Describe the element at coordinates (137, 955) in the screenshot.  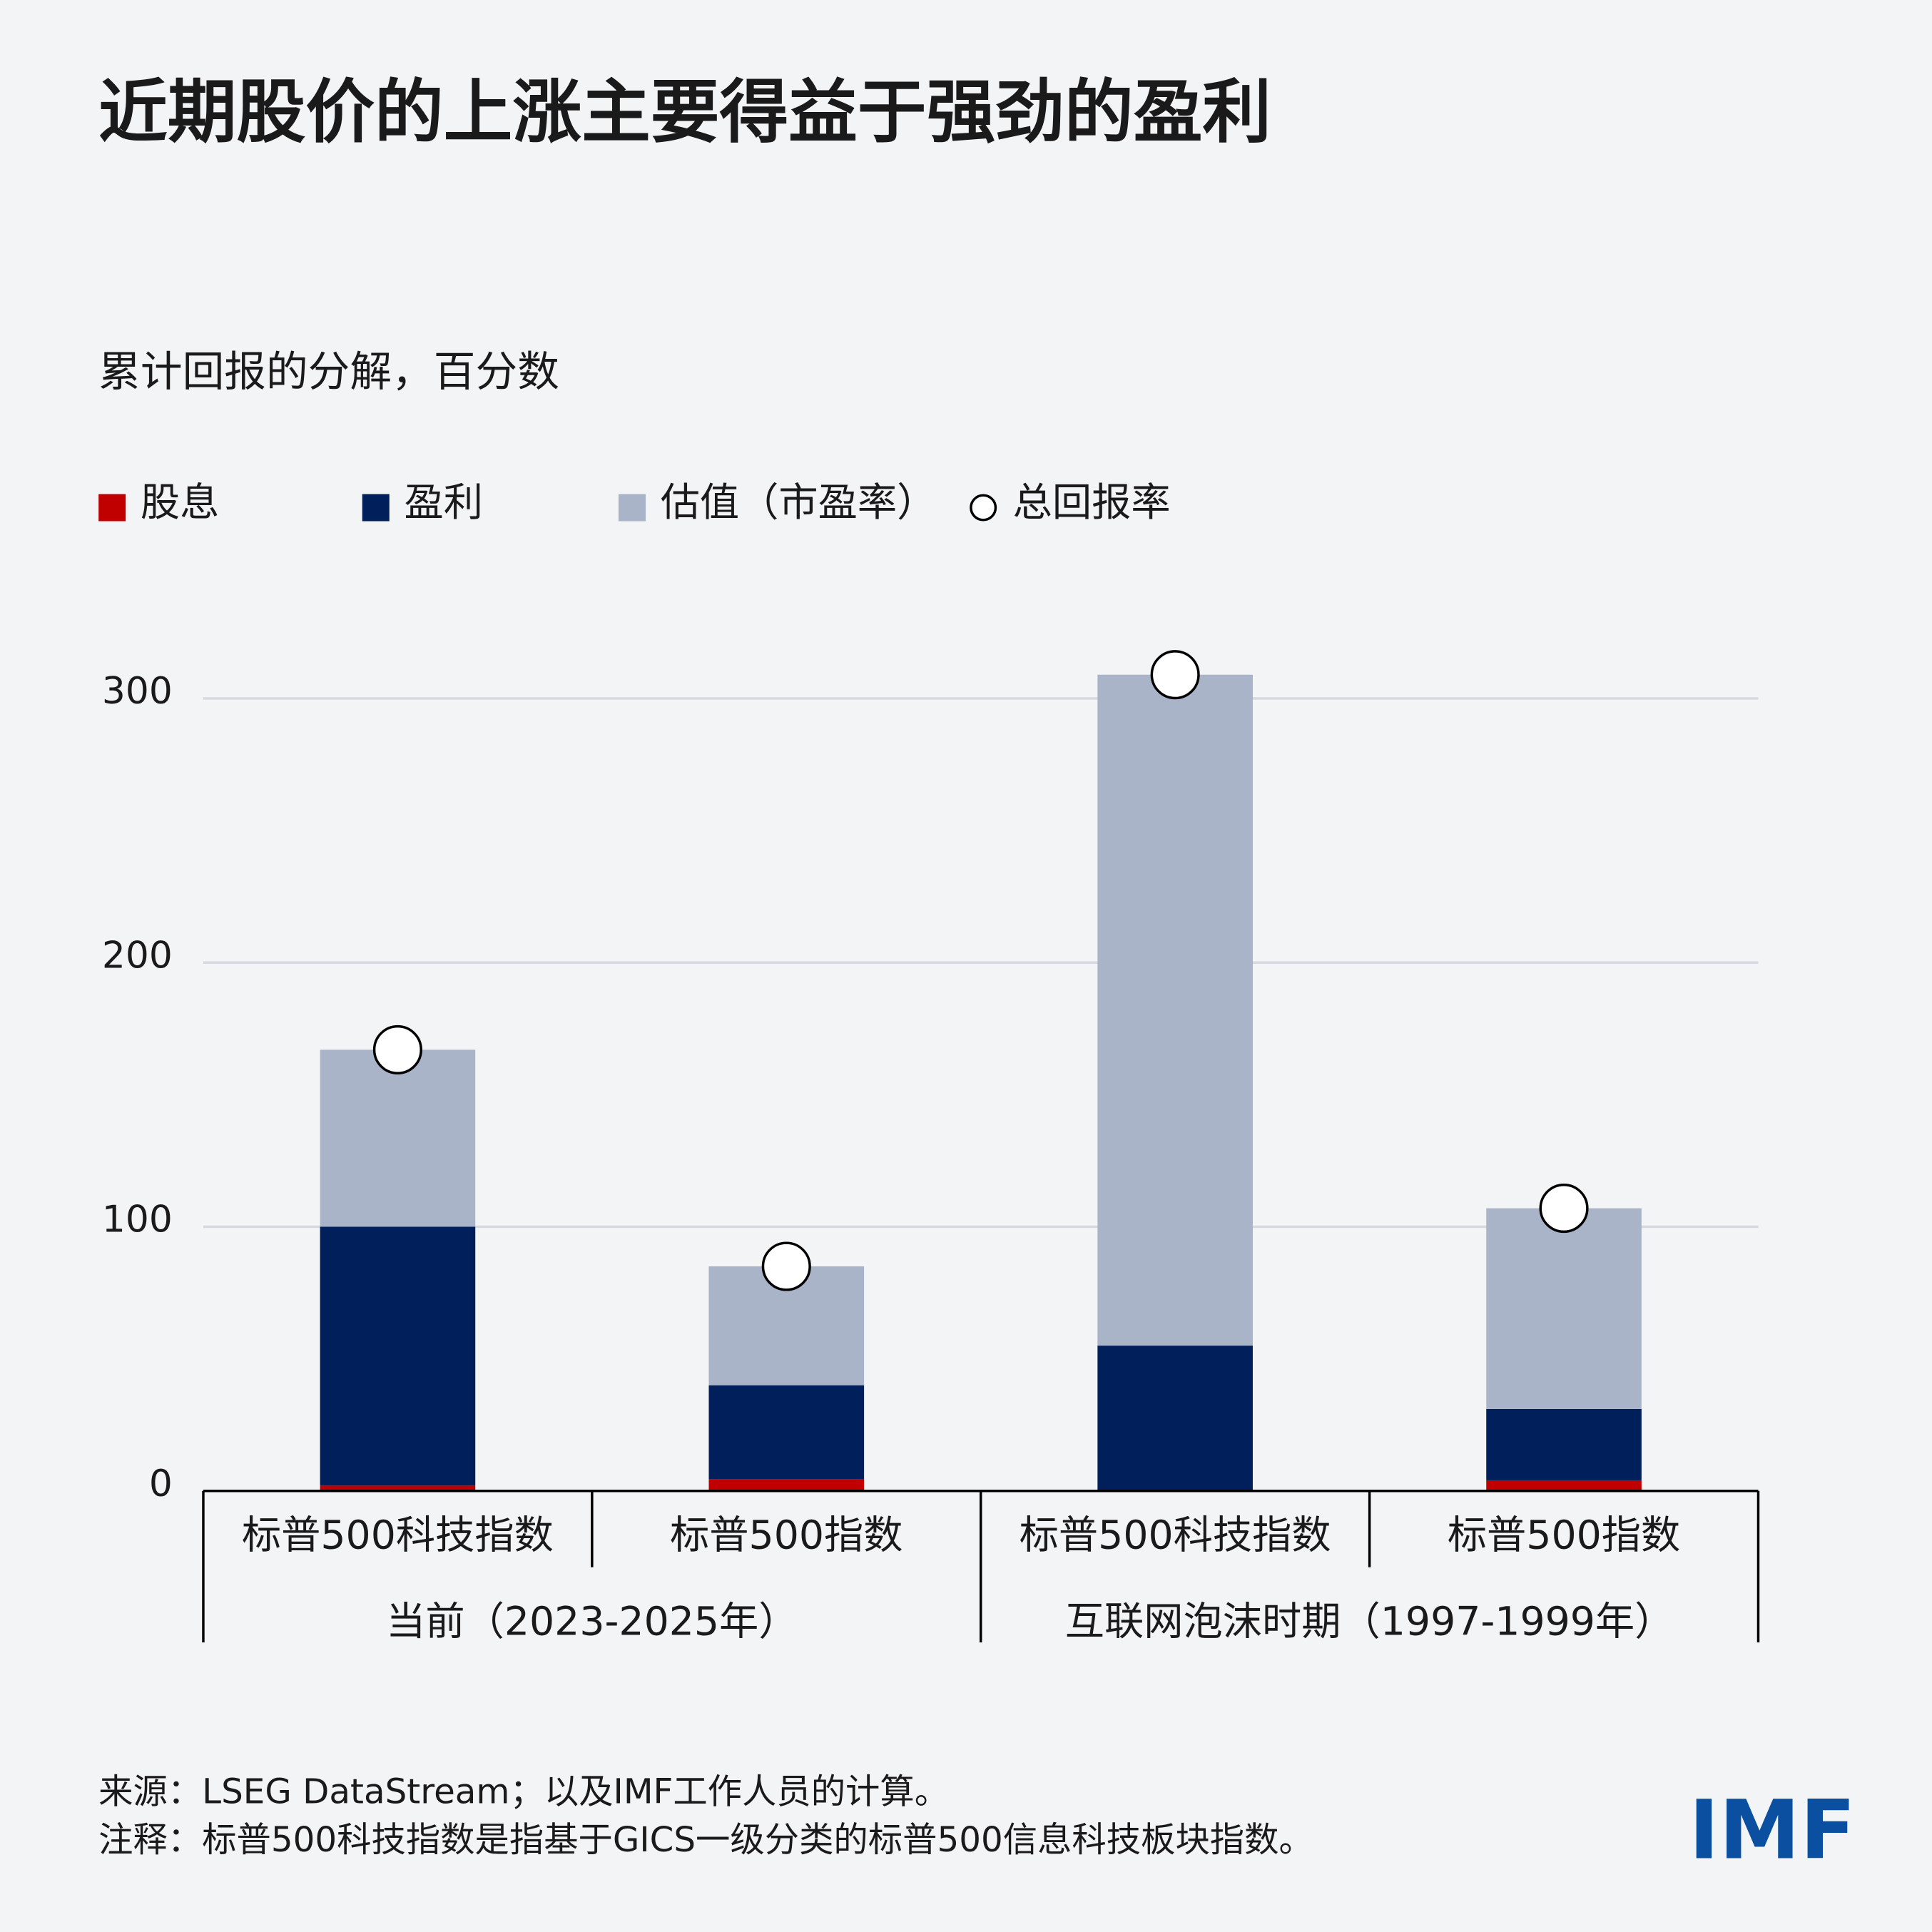
I see `y-tick-label: 200` at that location.